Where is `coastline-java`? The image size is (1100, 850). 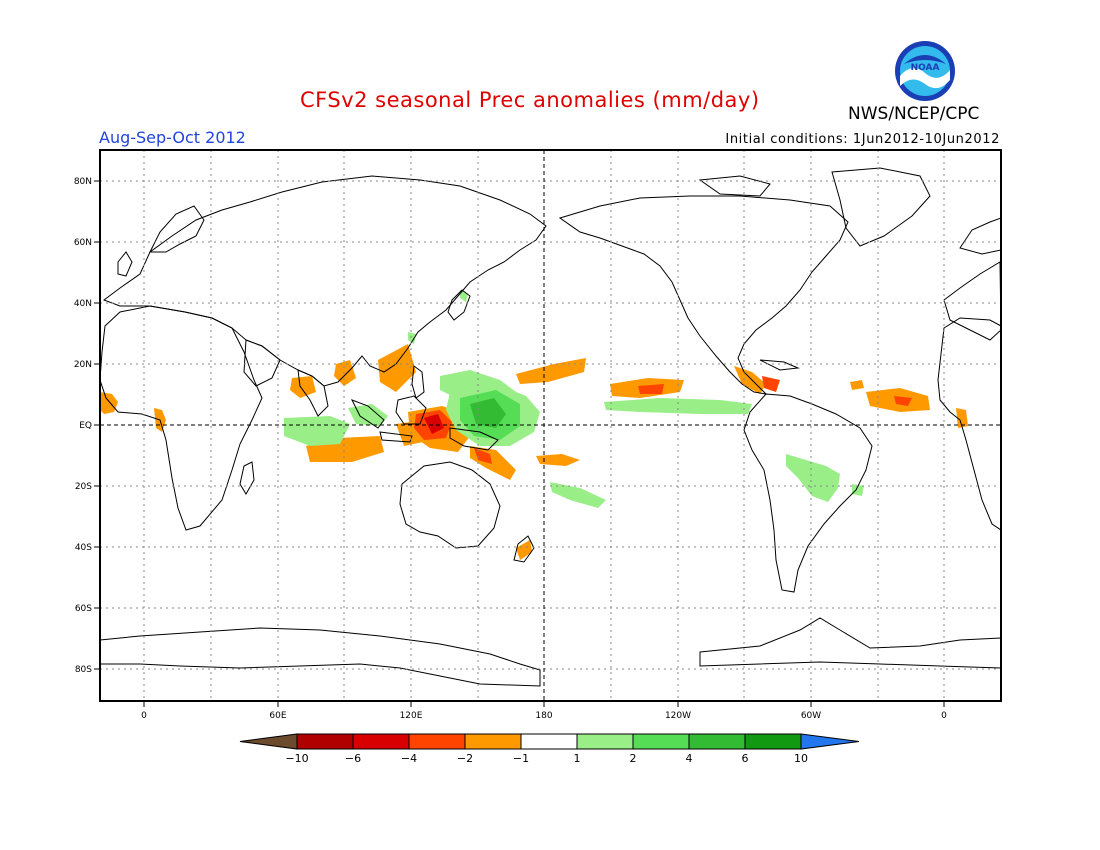 coastline-java is located at coordinates (396, 437).